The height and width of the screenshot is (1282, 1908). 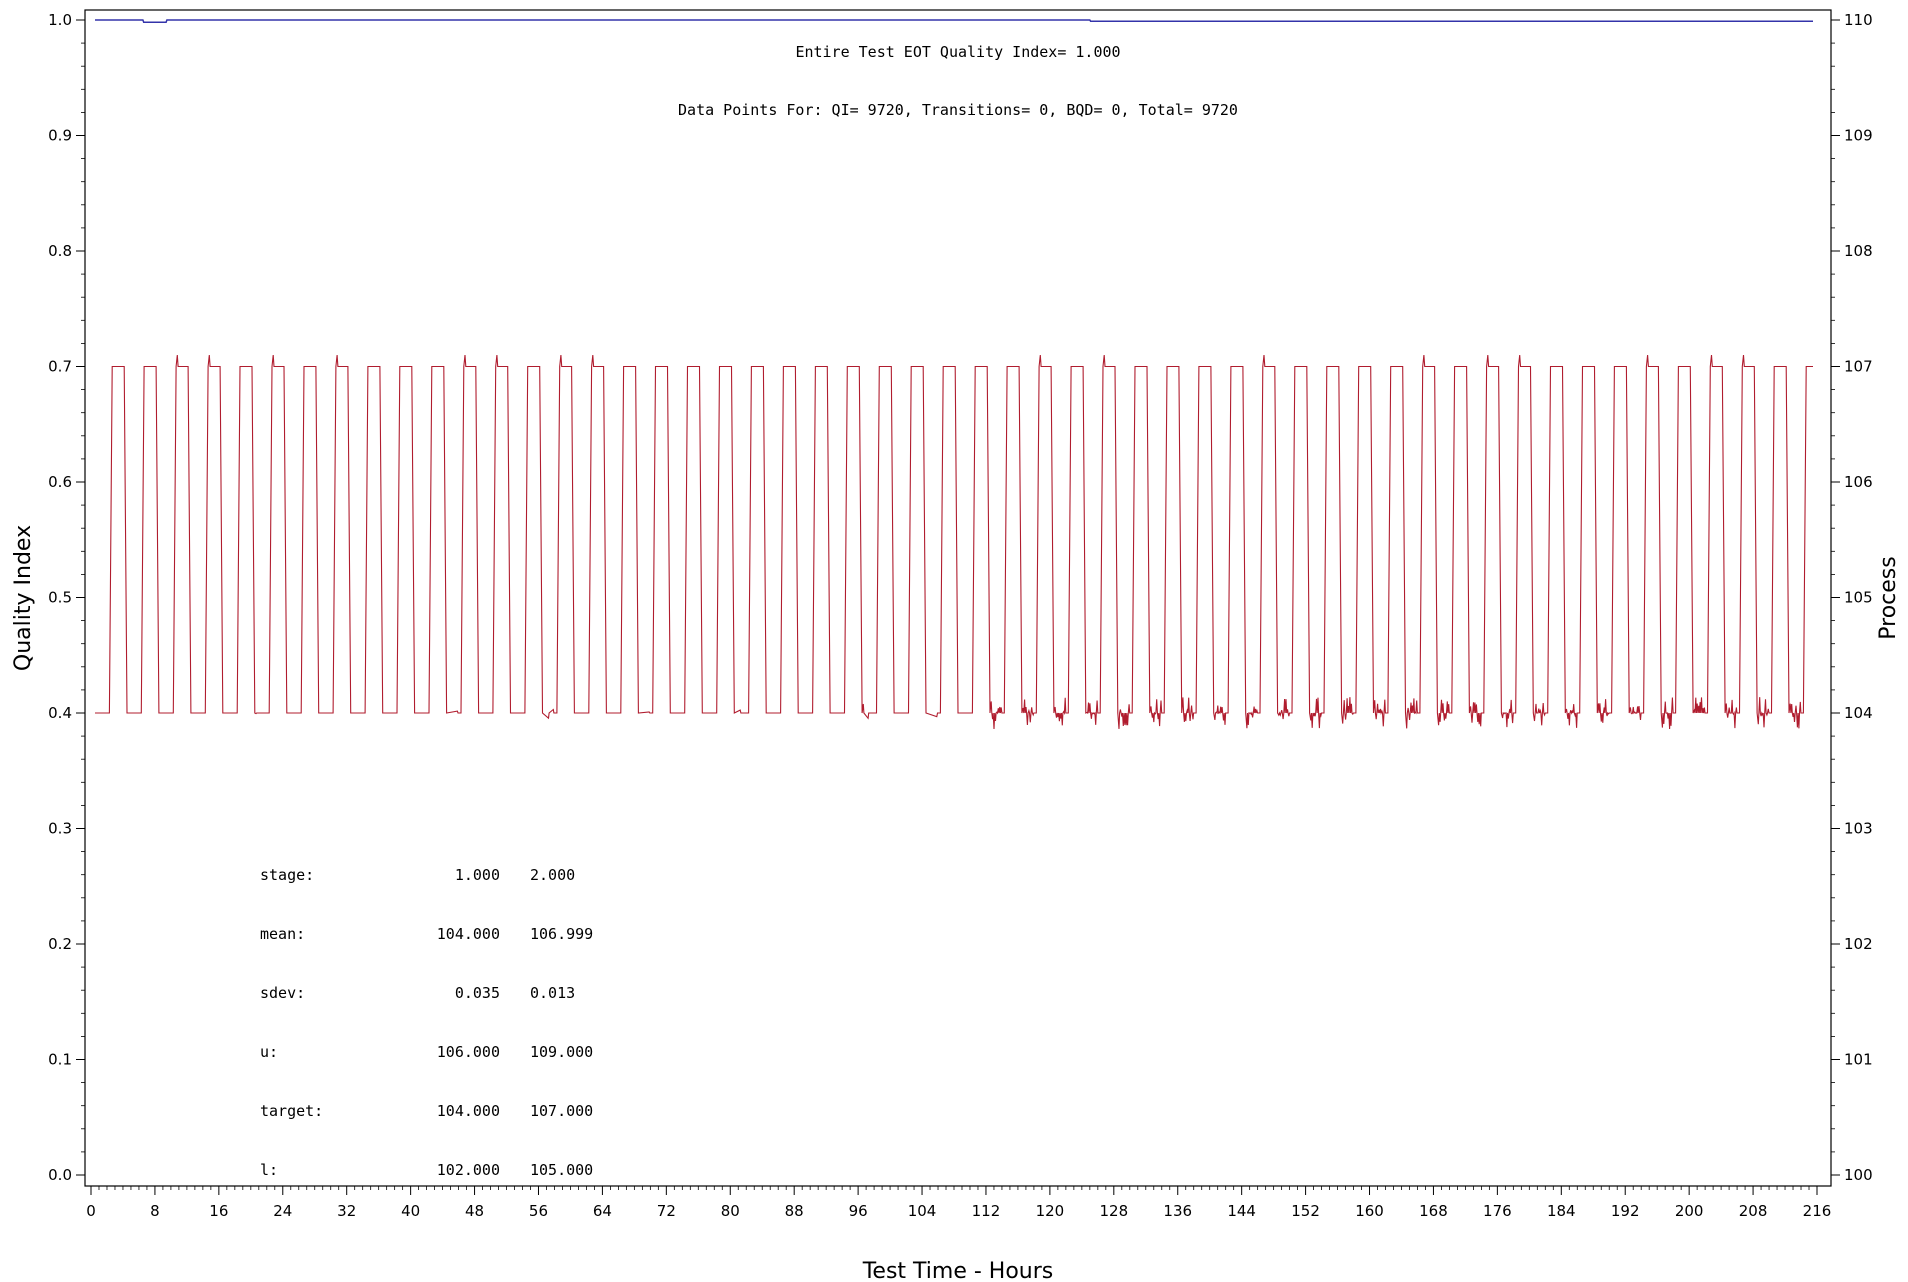 I want to click on x-tick-label: 8, so click(x=155, y=1211).